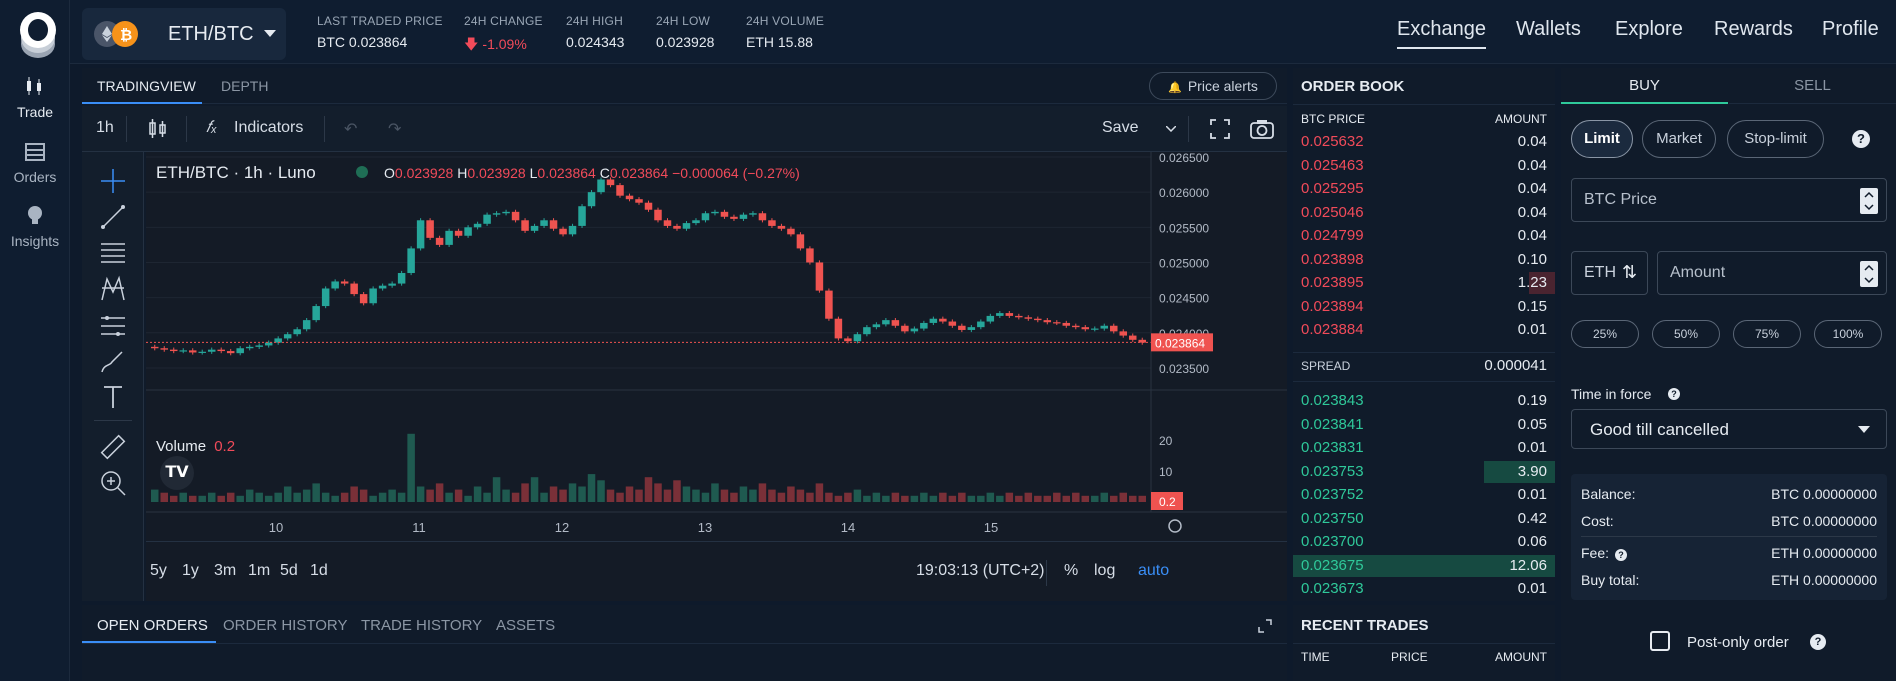 This screenshot has width=1896, height=681. What do you see at coordinates (113, 361) in the screenshot?
I see `brush-icon` at bounding box center [113, 361].